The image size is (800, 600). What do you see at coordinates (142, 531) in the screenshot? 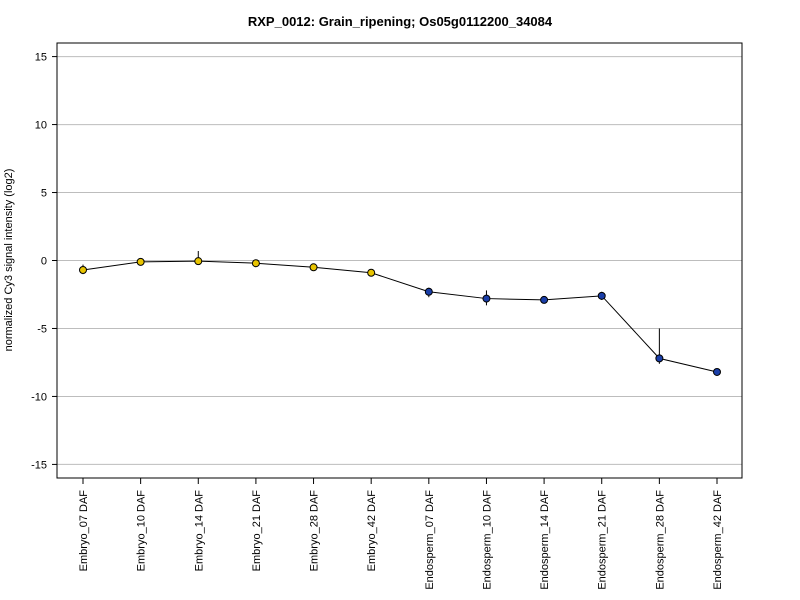
I see `x-tick-label: Embryo_10 DAF` at bounding box center [142, 531].